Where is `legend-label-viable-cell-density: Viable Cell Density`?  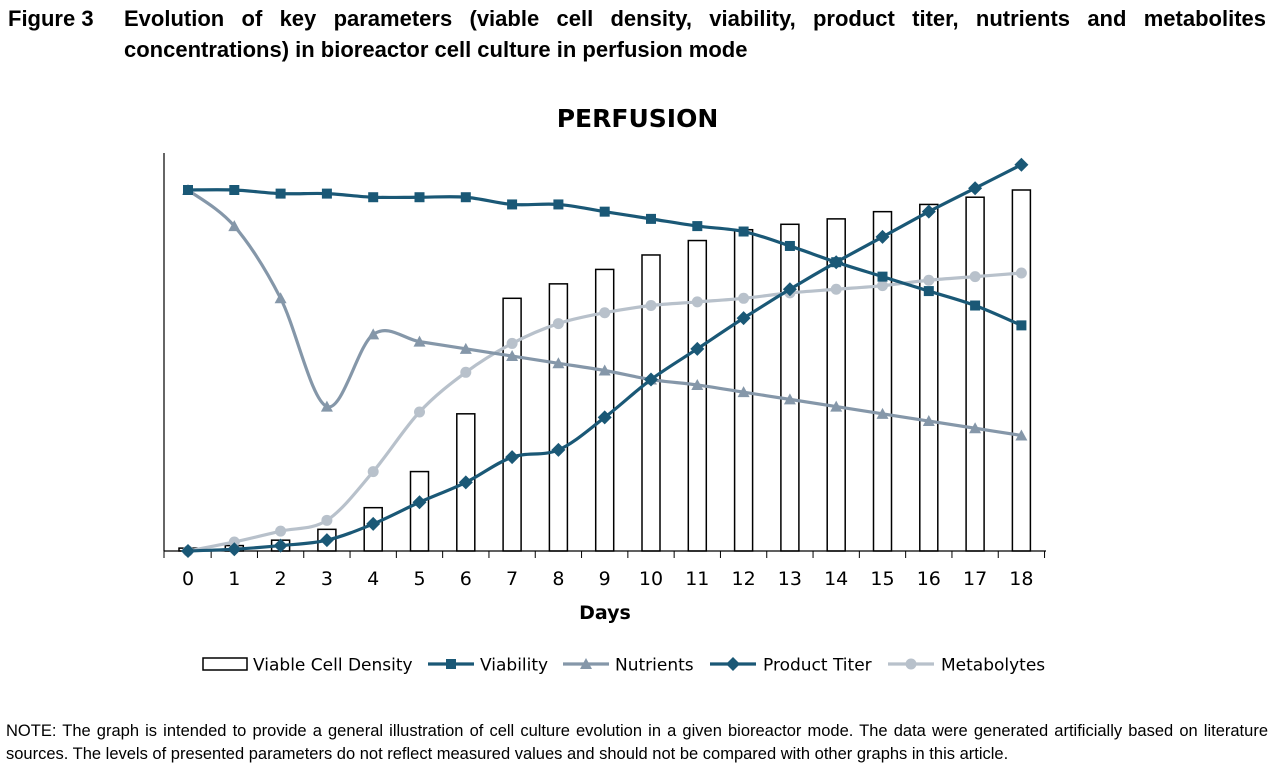
legend-label-viable-cell-density: Viable Cell Density is located at coordinates (333, 666).